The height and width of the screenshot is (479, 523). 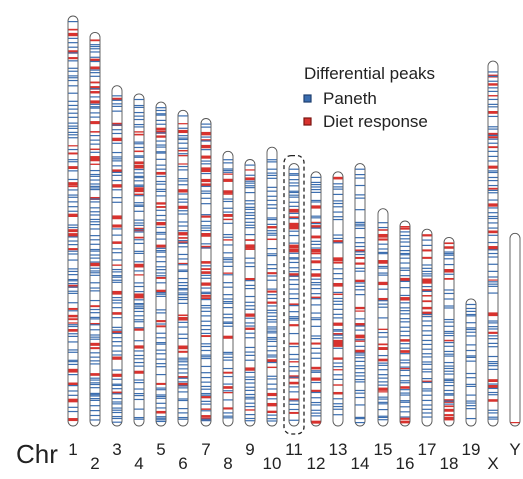 I want to click on chromosome-label-4: 4, so click(x=138, y=463).